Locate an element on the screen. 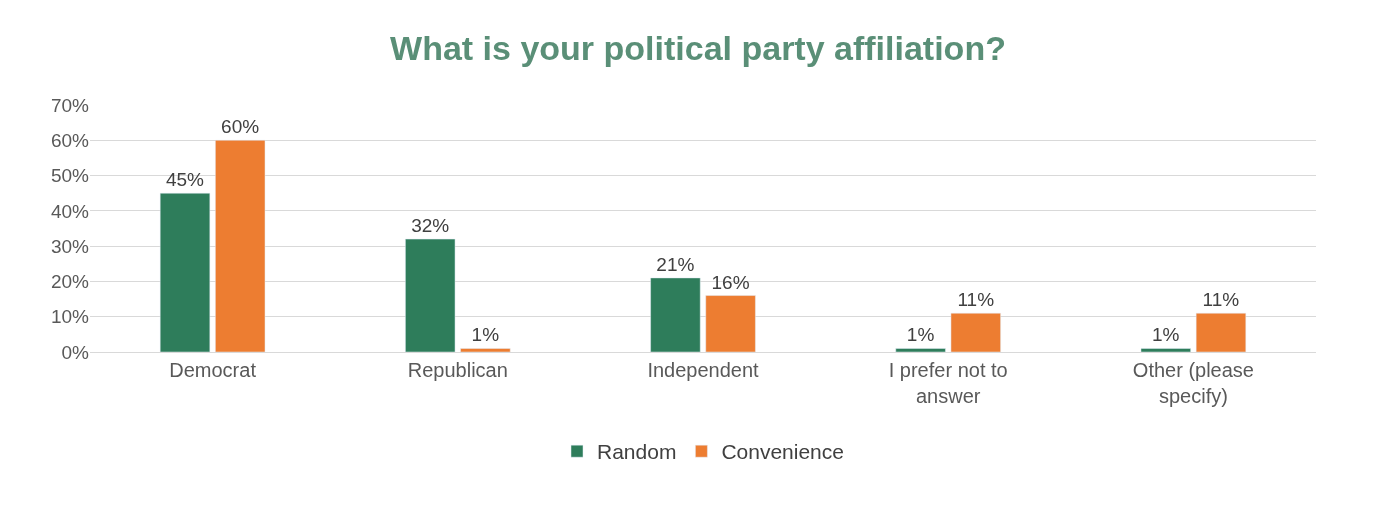 The width and height of the screenshot is (1396, 512). legend-label: Convenience is located at coordinates (782, 452).